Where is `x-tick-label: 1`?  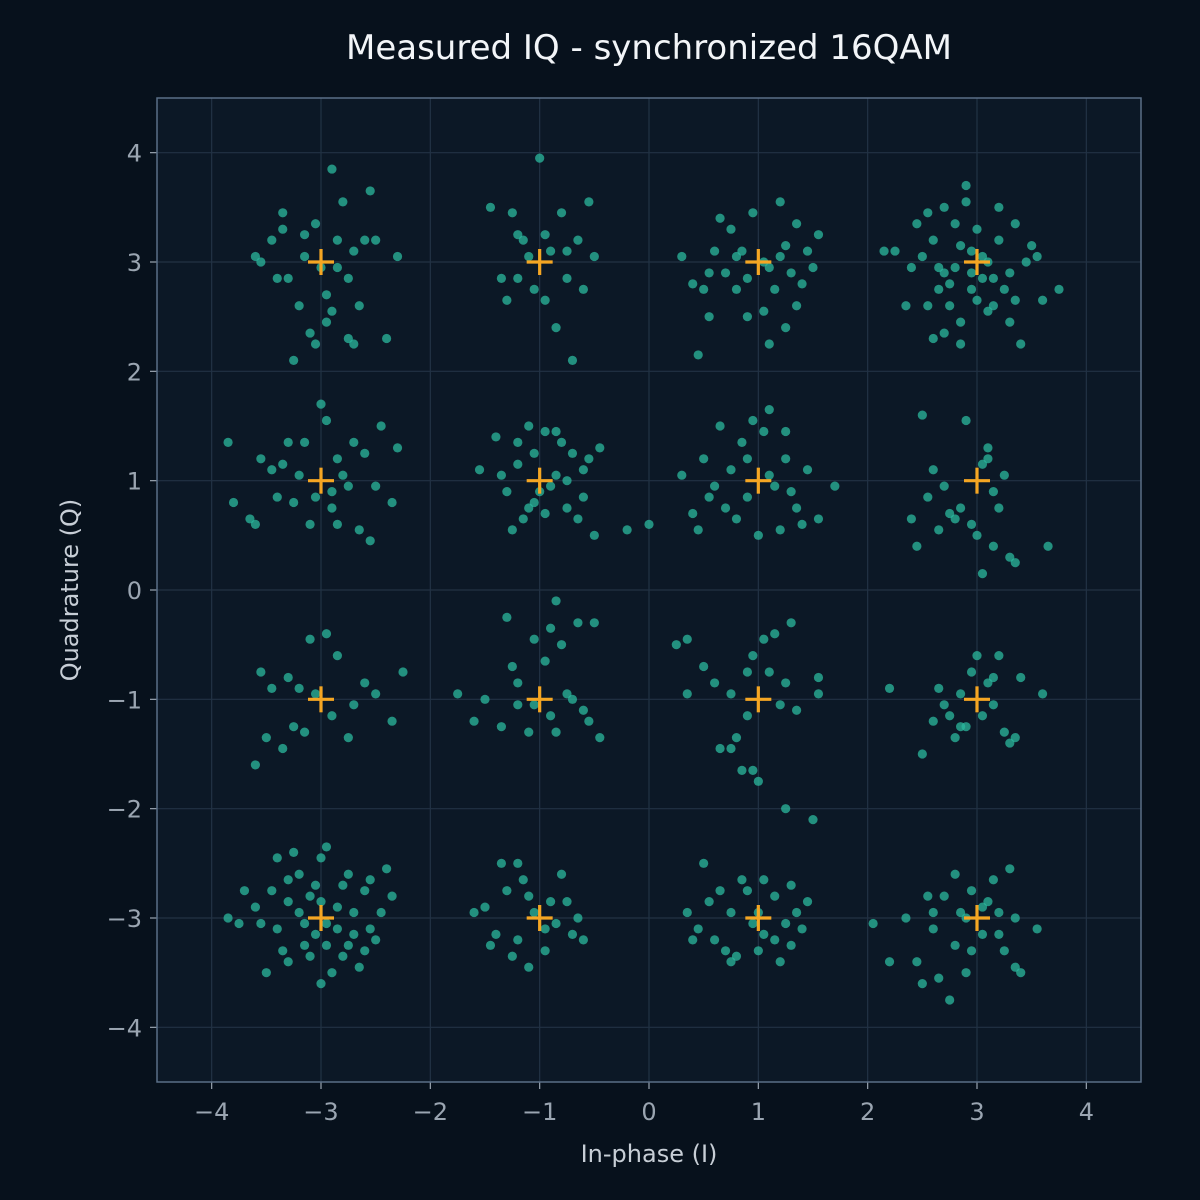 x-tick-label: 1 is located at coordinates (758, 1112).